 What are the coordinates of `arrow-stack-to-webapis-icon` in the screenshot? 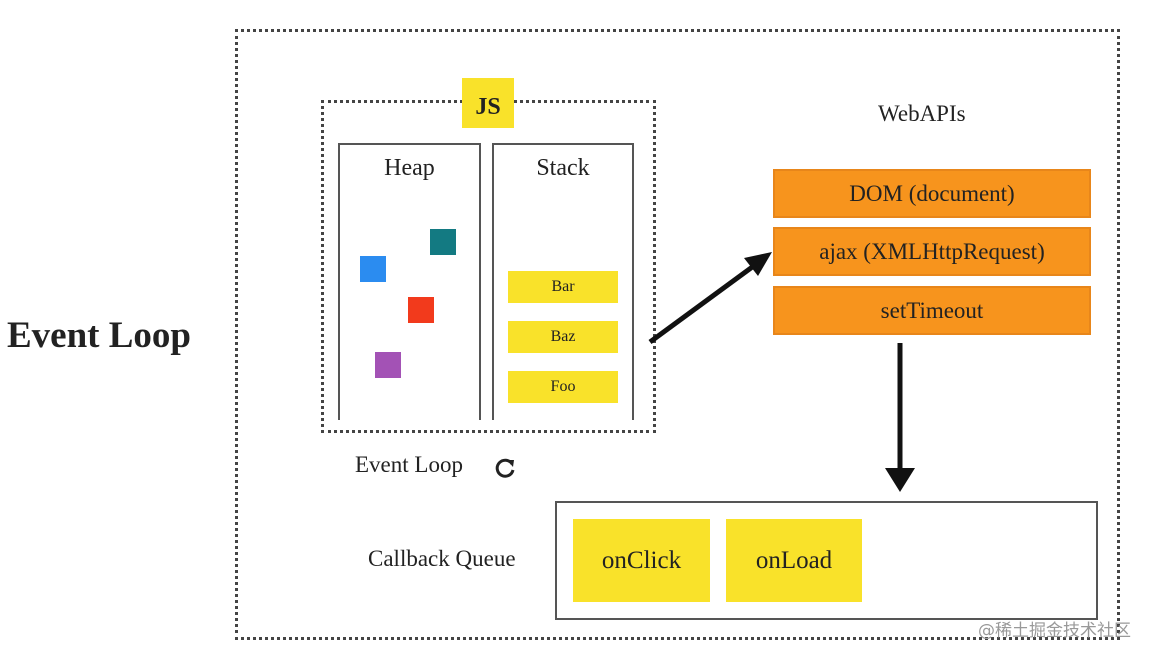 It's located at (710, 298).